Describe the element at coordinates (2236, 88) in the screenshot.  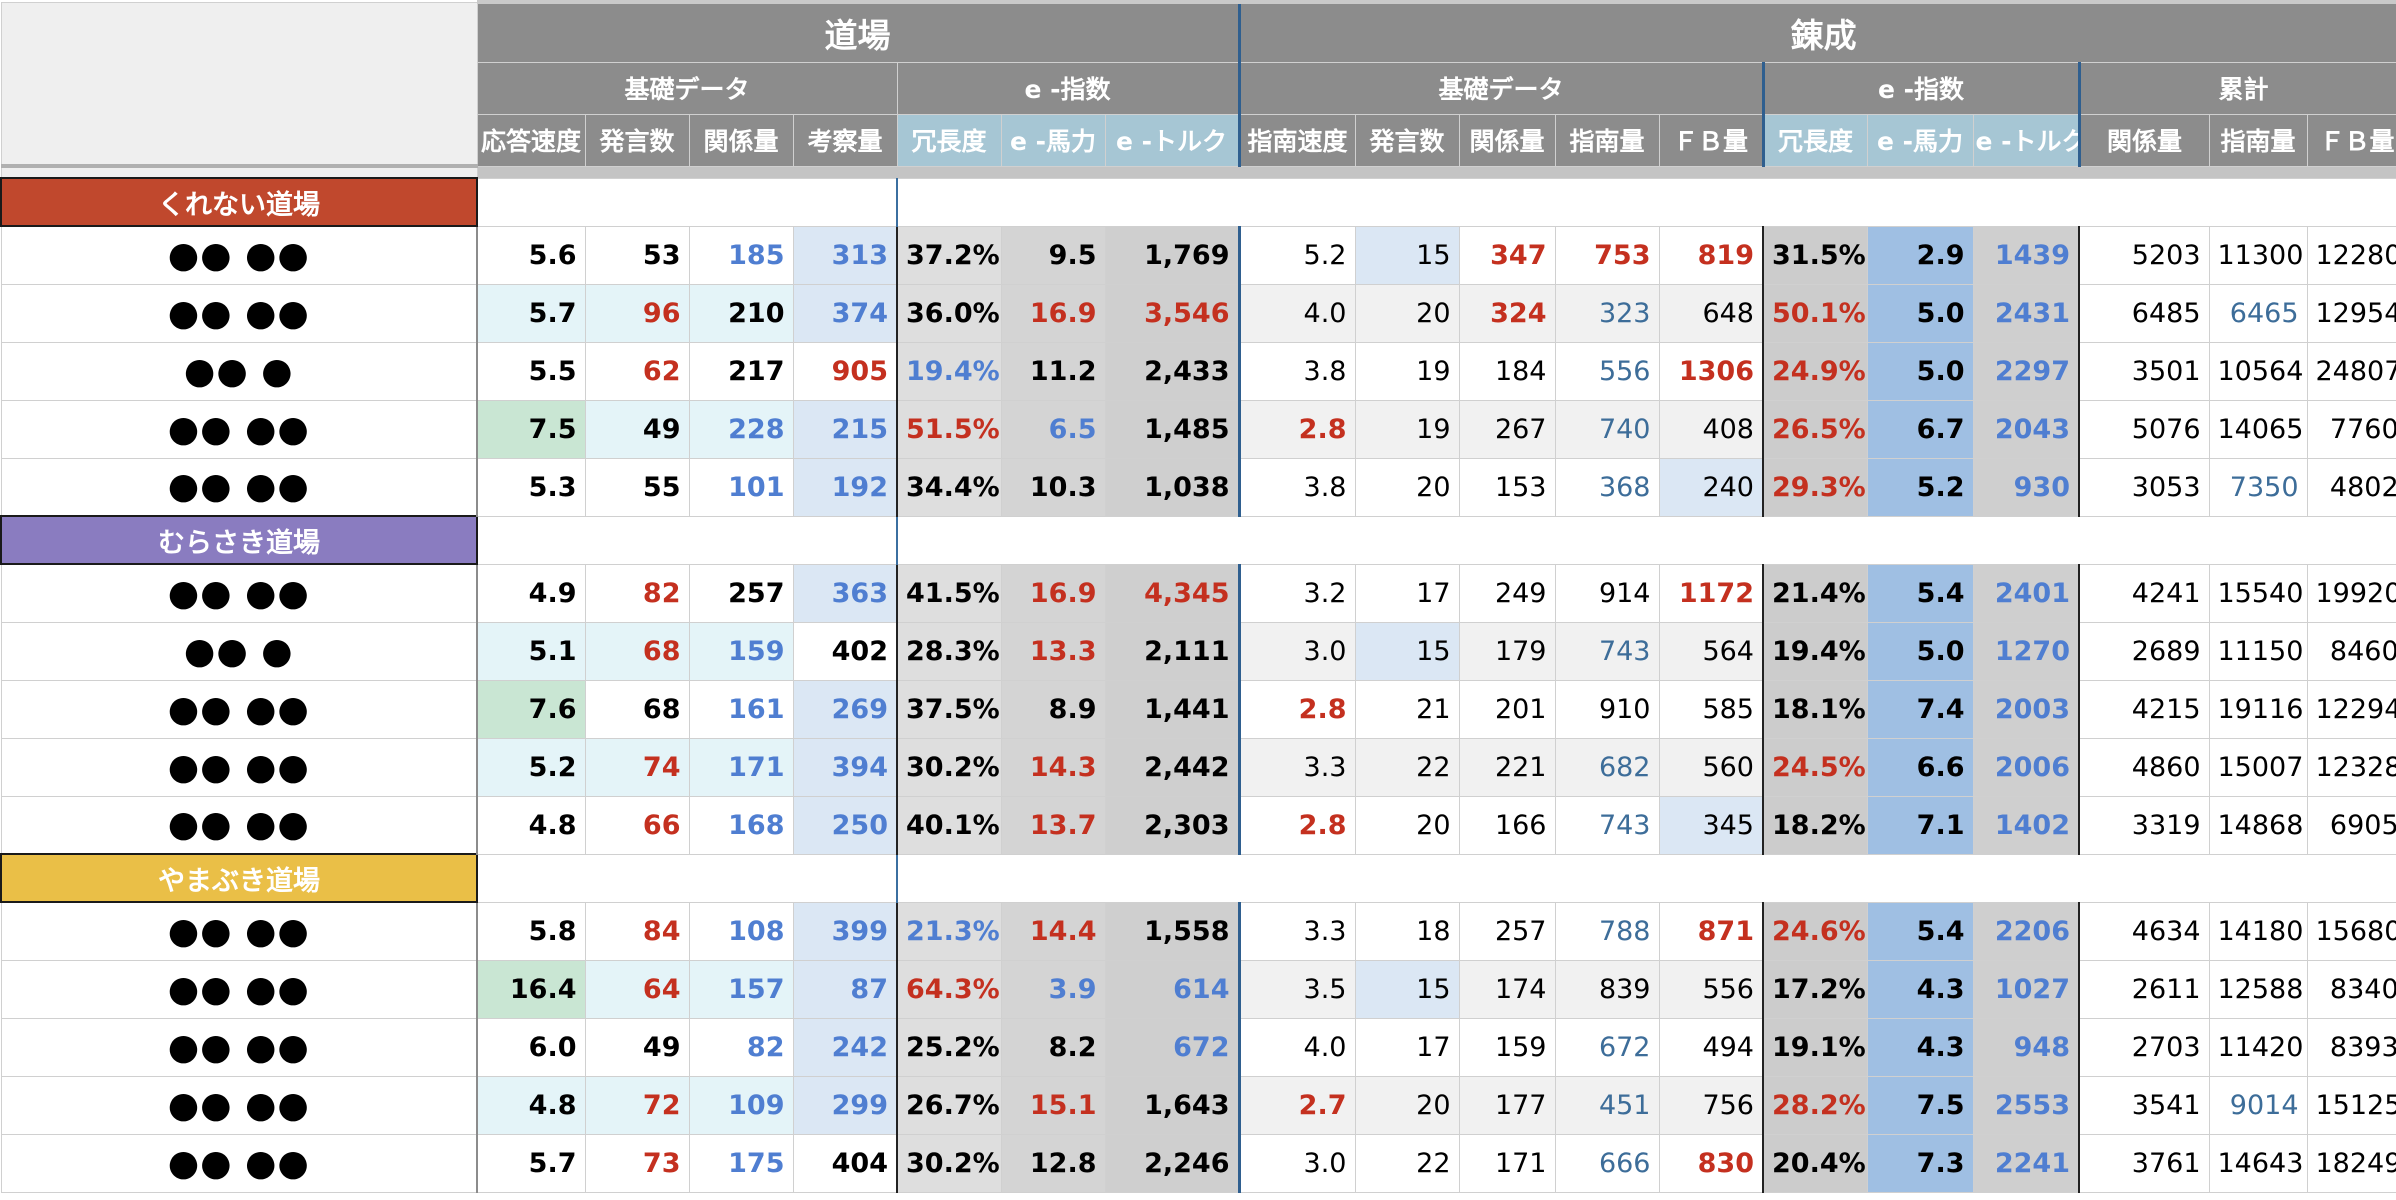
I see `group-header-cumulative: 累計` at that location.